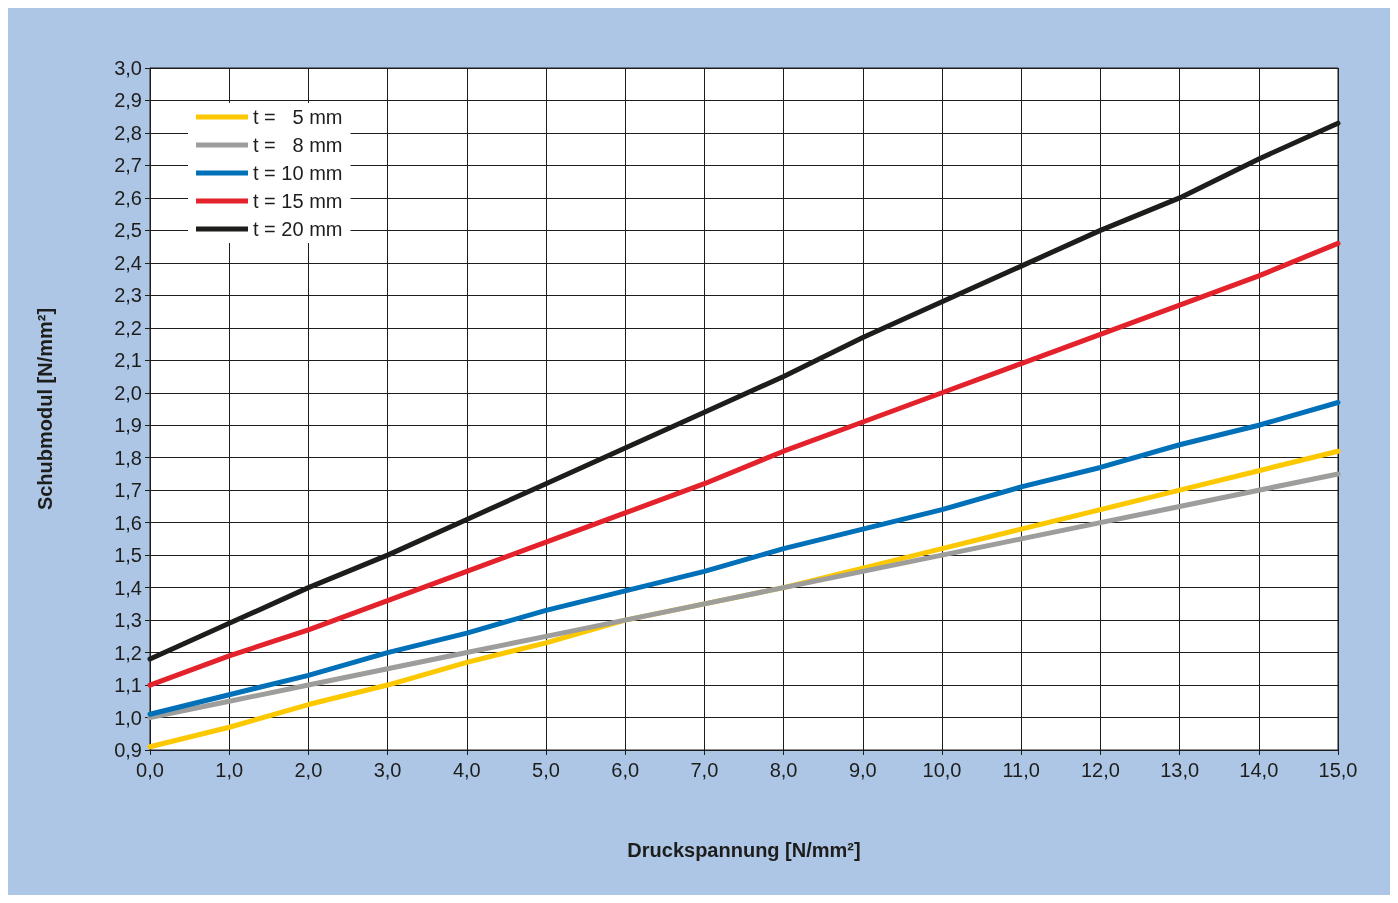  Describe the element at coordinates (128, 425) in the screenshot. I see `y-tick-label: 1,9` at that location.